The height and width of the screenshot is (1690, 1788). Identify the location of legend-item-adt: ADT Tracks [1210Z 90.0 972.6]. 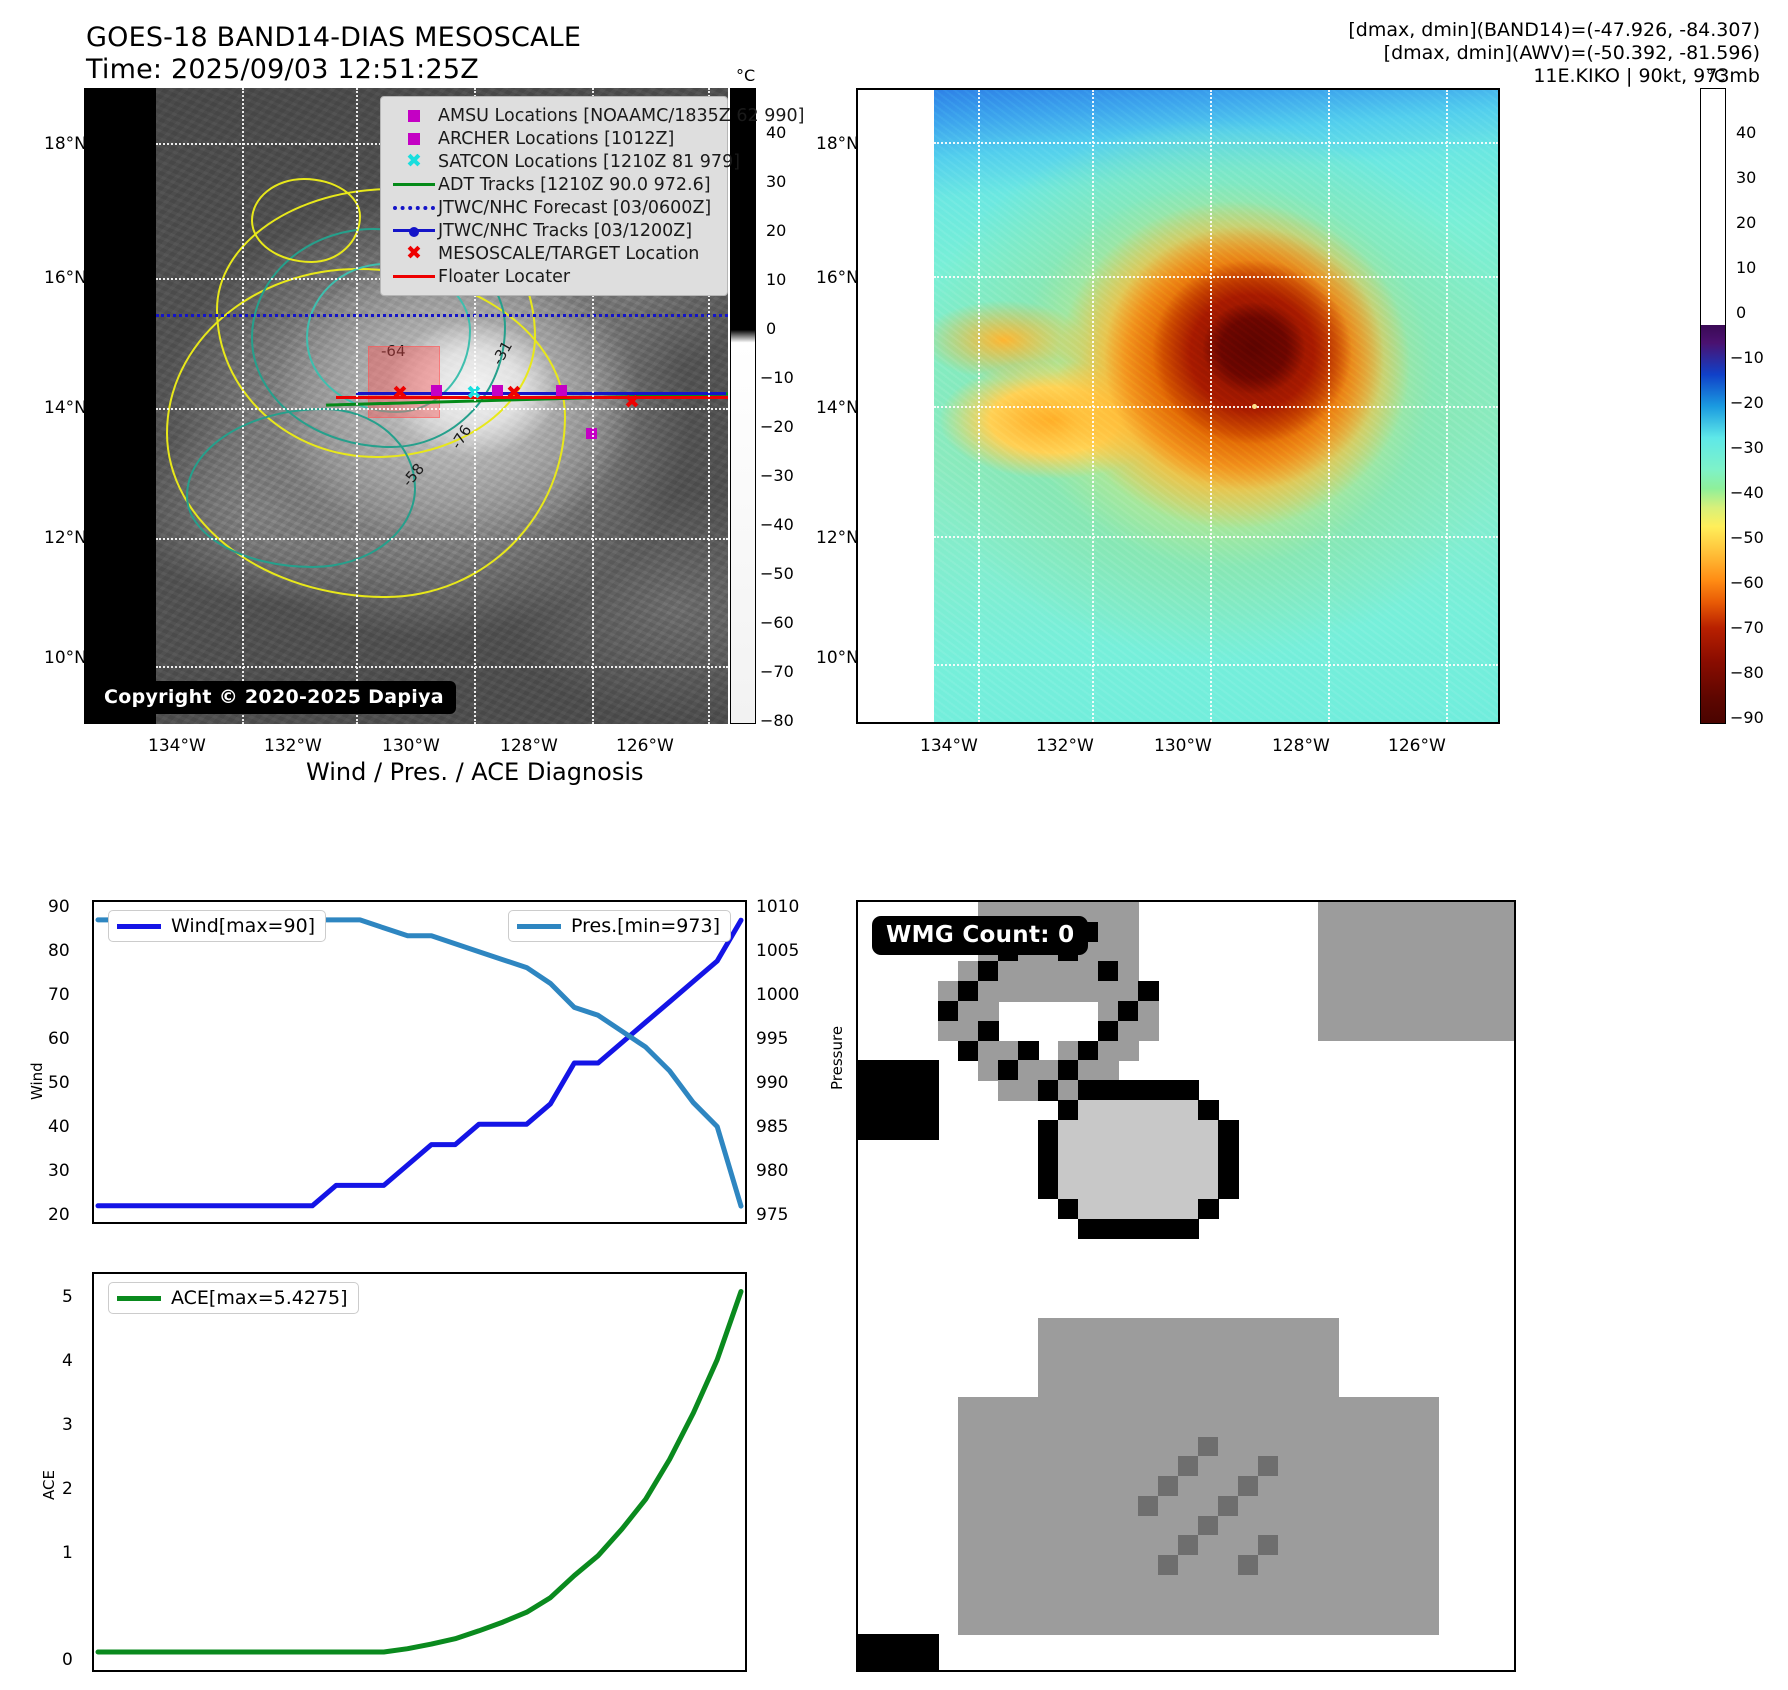
(554, 184).